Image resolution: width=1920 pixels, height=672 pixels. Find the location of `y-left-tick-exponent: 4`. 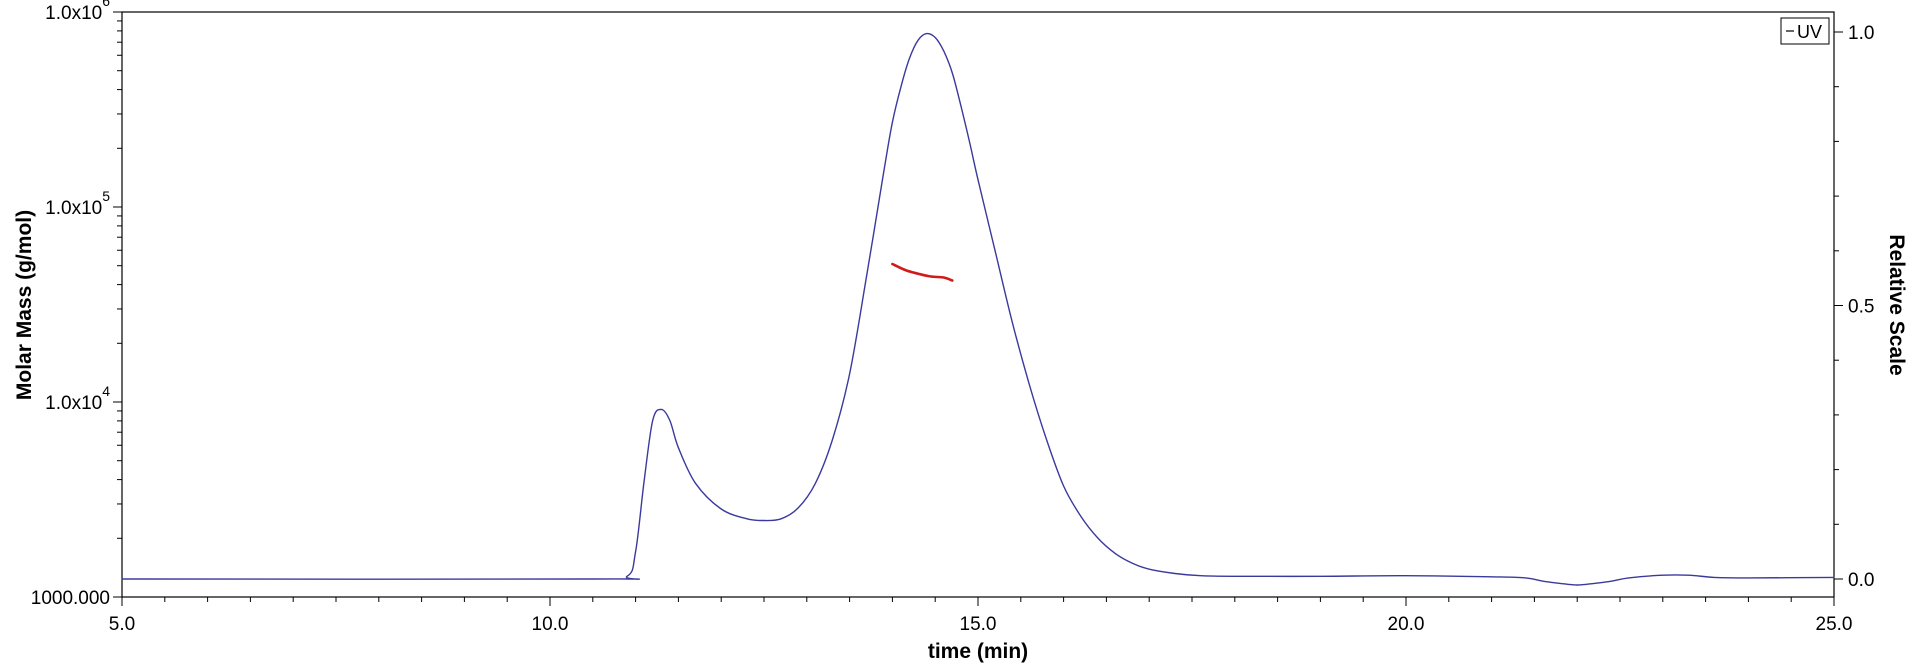

y-left-tick-exponent: 4 is located at coordinates (106, 391).